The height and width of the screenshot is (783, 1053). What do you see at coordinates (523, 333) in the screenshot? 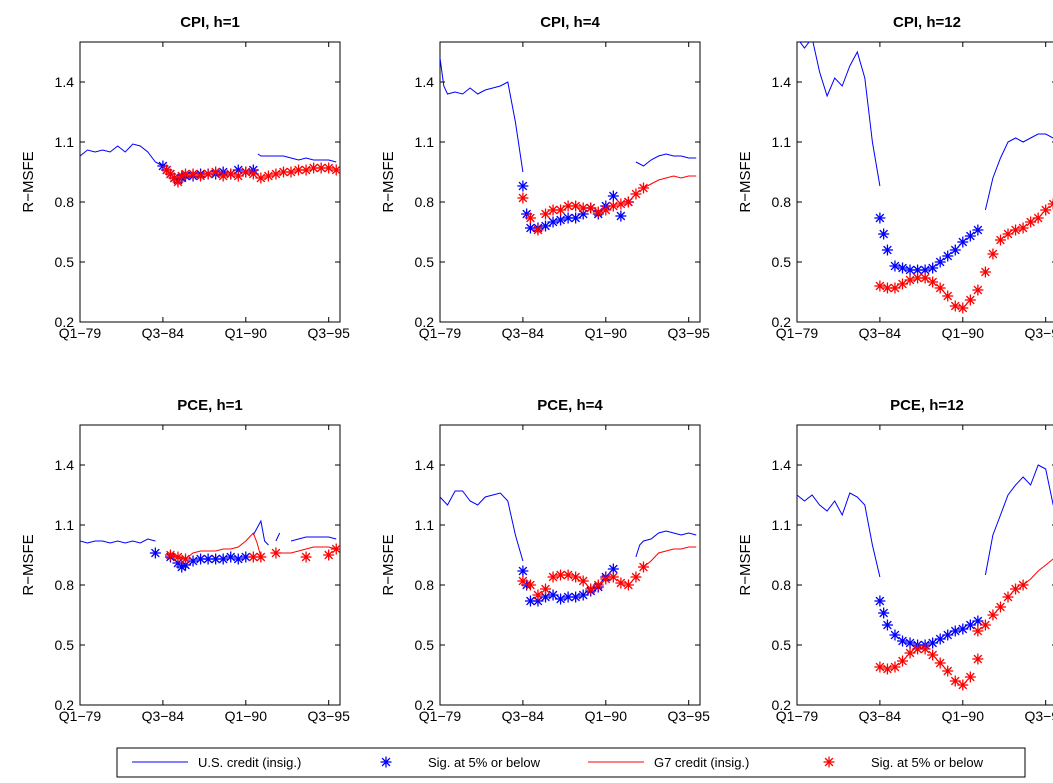
I see `x-tick-label: Q3−84` at bounding box center [523, 333].